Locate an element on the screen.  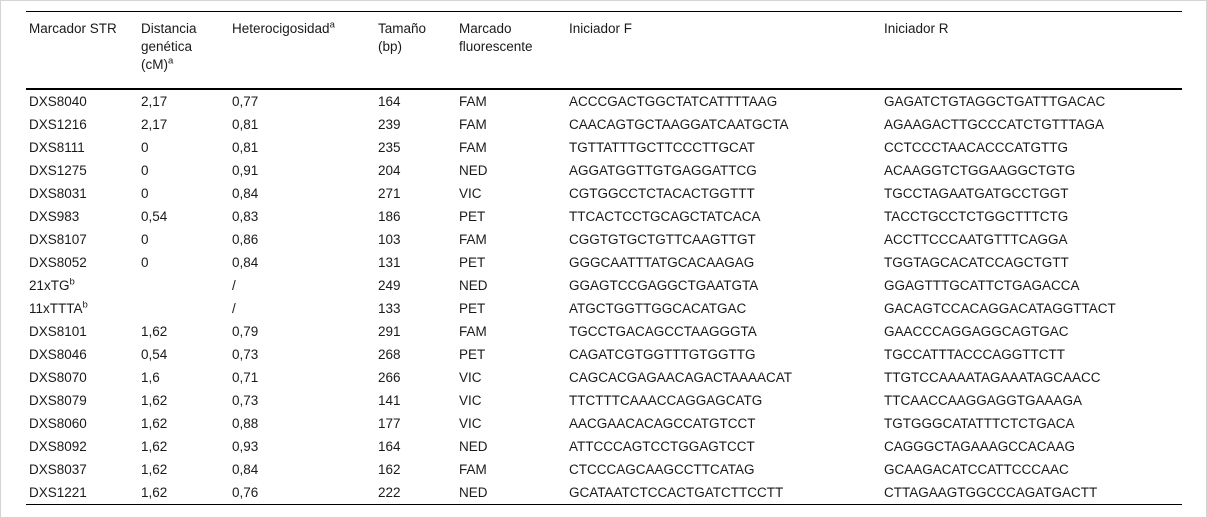
cell-iniciador-r: TTGTCCAAAATAGAAATAGCAACC is located at coordinates (992, 377).